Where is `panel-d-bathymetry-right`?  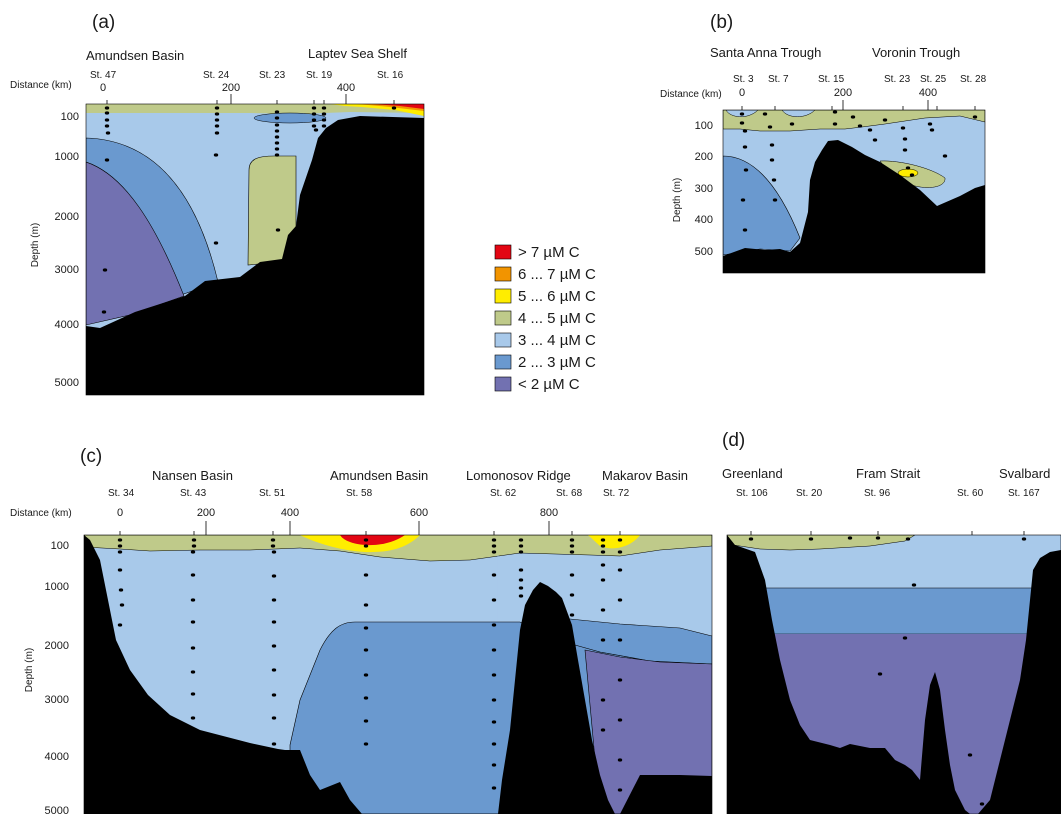 panel-d-bathymetry-right is located at coordinates (1019, 682).